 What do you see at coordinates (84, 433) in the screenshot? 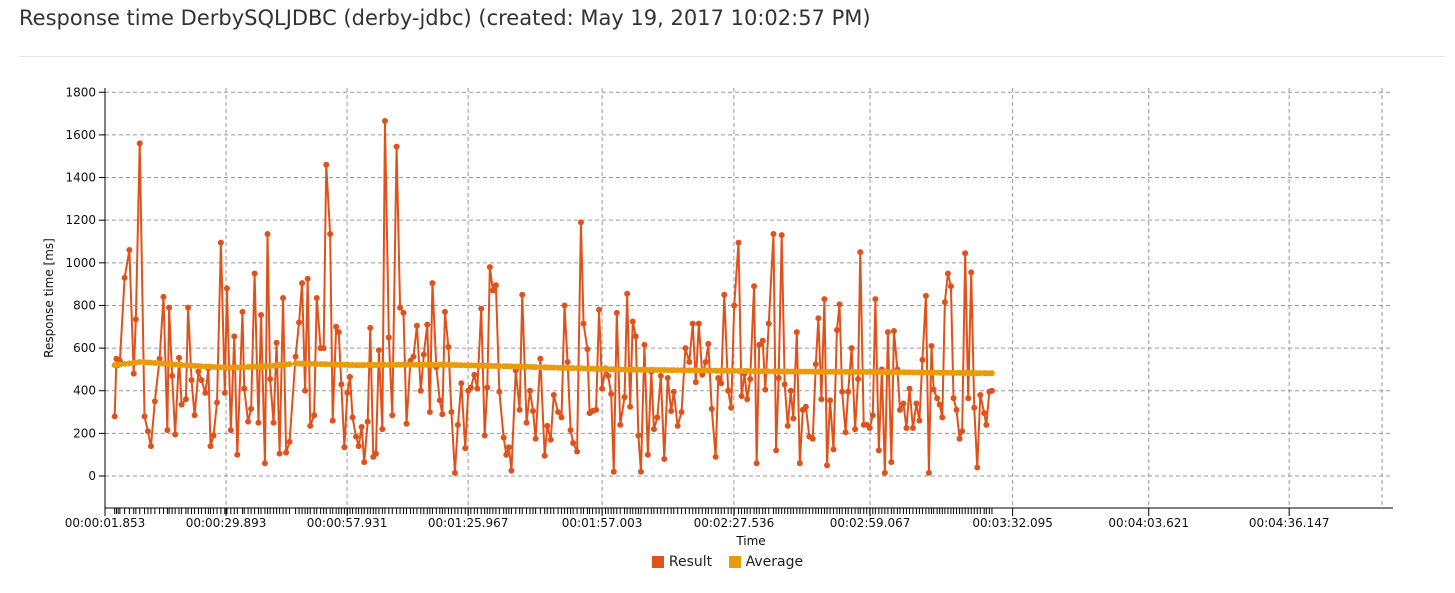
I see `y-tick-label: 200` at bounding box center [84, 433].